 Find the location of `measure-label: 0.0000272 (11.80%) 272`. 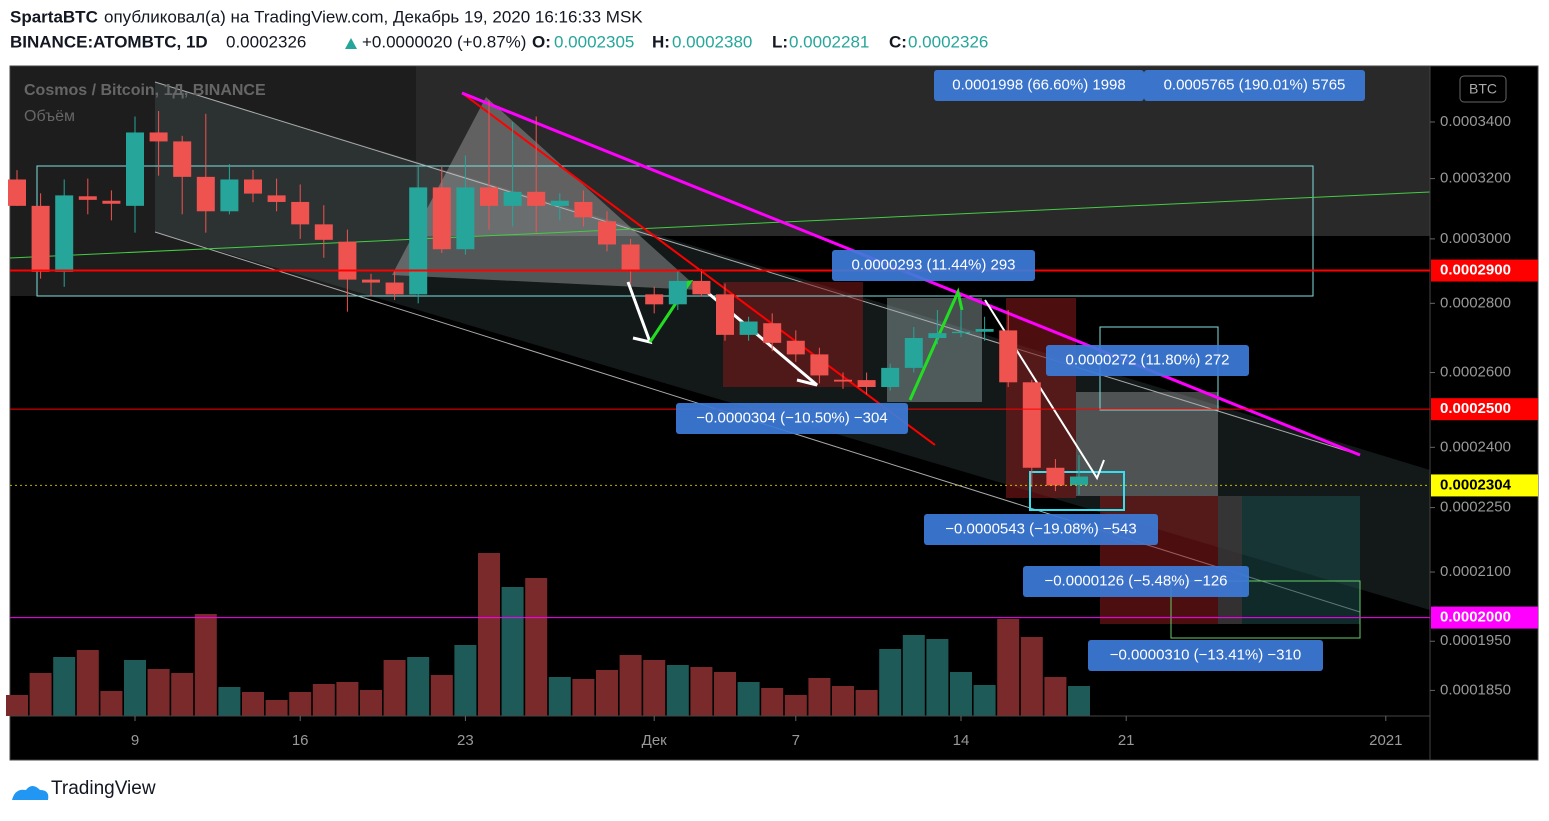

measure-label: 0.0000272 (11.80%) 272 is located at coordinates (1147, 359).